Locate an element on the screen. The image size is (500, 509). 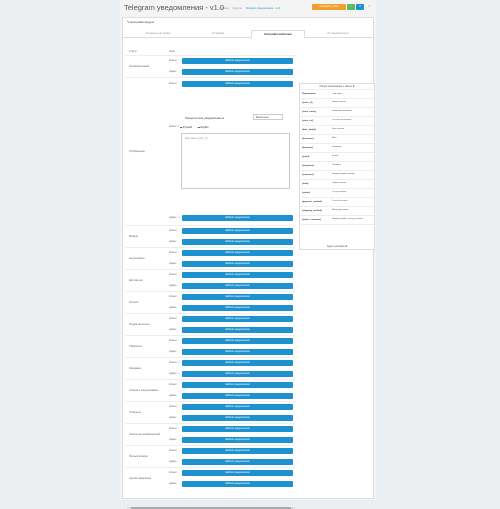
status-label: Ожидание is located at coordinates (135, 368).